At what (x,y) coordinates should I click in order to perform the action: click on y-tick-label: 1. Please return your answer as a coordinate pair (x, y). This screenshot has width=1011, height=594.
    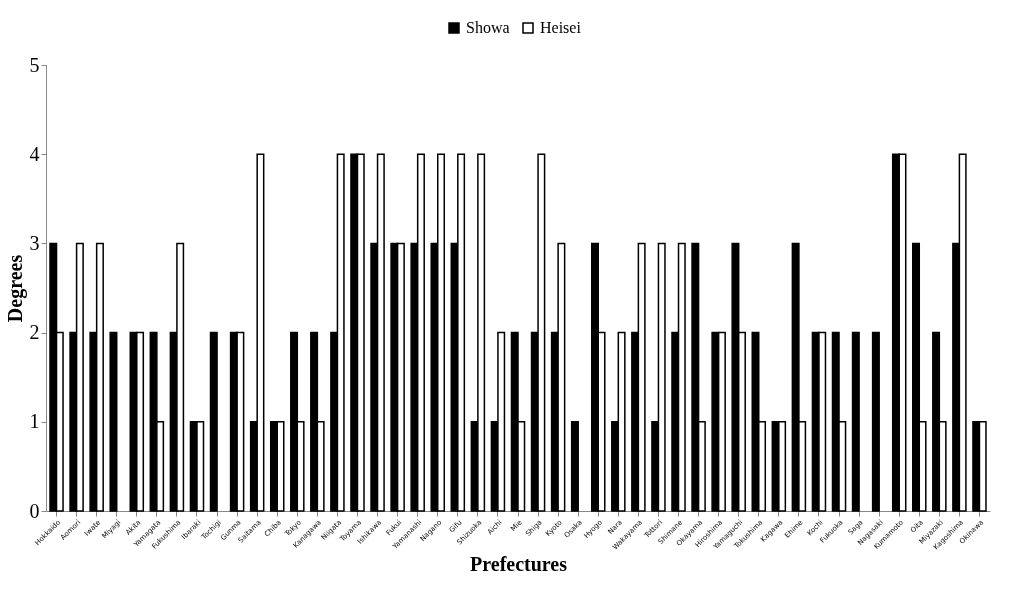
    Looking at the image, I should click on (34, 421).